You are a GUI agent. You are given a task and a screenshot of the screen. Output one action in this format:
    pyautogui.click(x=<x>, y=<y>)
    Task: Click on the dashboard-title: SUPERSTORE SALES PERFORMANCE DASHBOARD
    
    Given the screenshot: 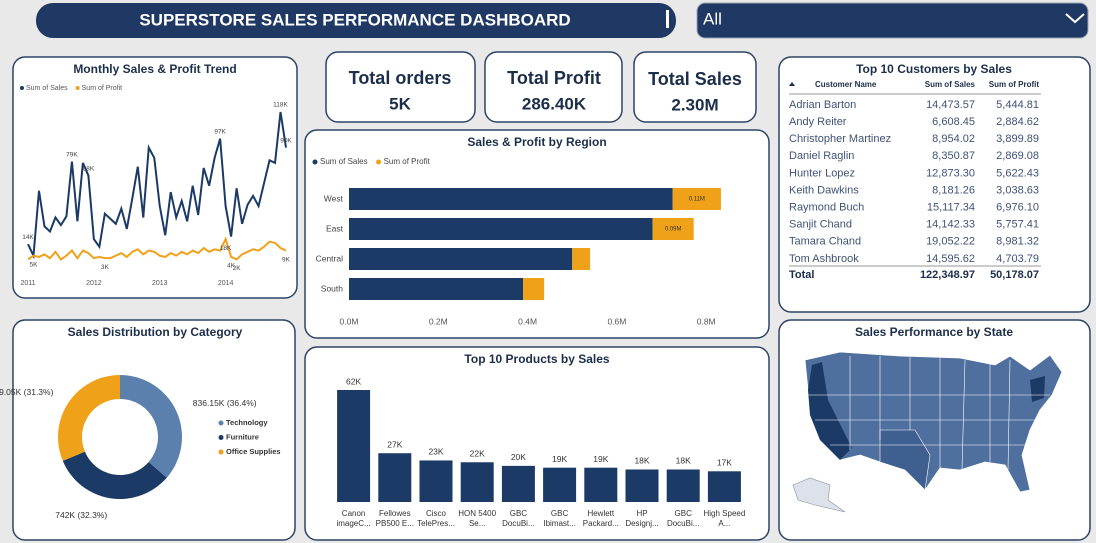 What is the action you would take?
    pyautogui.click(x=354, y=19)
    